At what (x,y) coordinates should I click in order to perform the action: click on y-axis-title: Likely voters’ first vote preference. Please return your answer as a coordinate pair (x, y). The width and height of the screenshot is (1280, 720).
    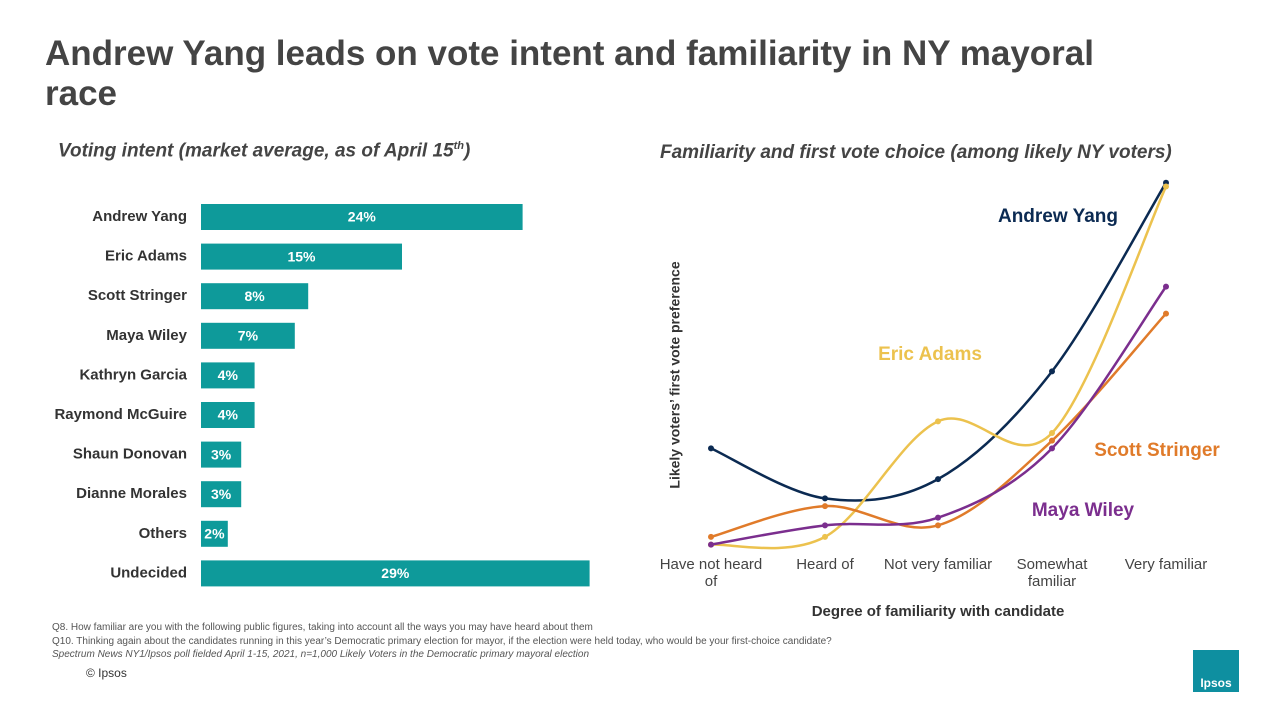
    Looking at the image, I should click on (675, 374).